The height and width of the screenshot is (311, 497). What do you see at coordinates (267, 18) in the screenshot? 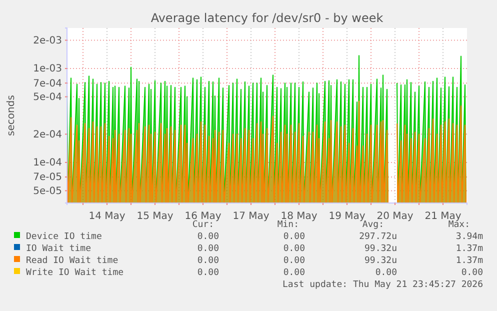
I see `chart-title: Average latency for /dev/sr0 - by week` at bounding box center [267, 18].